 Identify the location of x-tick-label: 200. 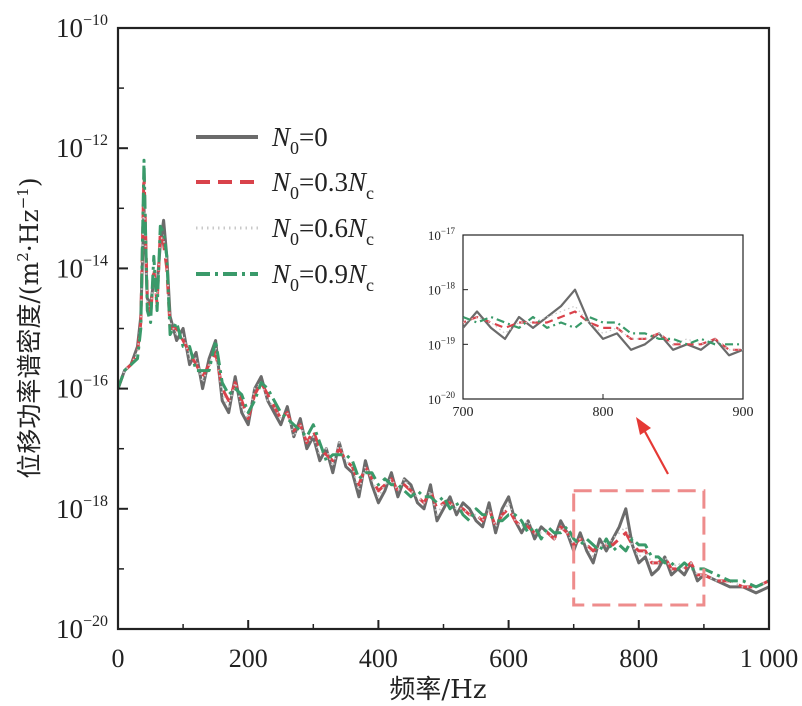
(248, 658).